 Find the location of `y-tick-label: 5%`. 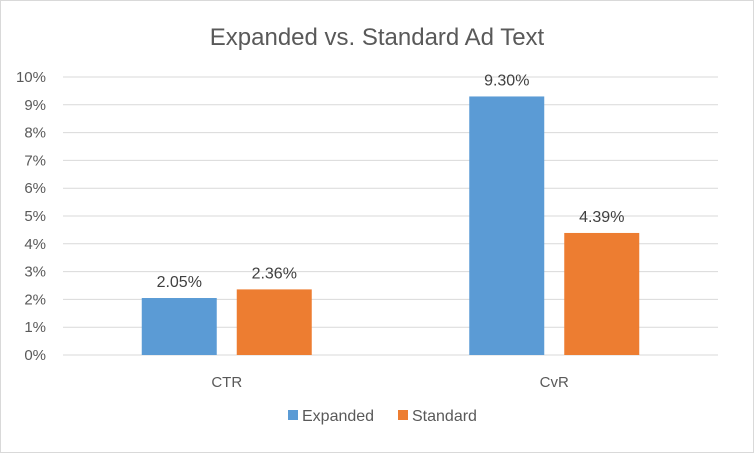

y-tick-label: 5% is located at coordinates (35, 216).